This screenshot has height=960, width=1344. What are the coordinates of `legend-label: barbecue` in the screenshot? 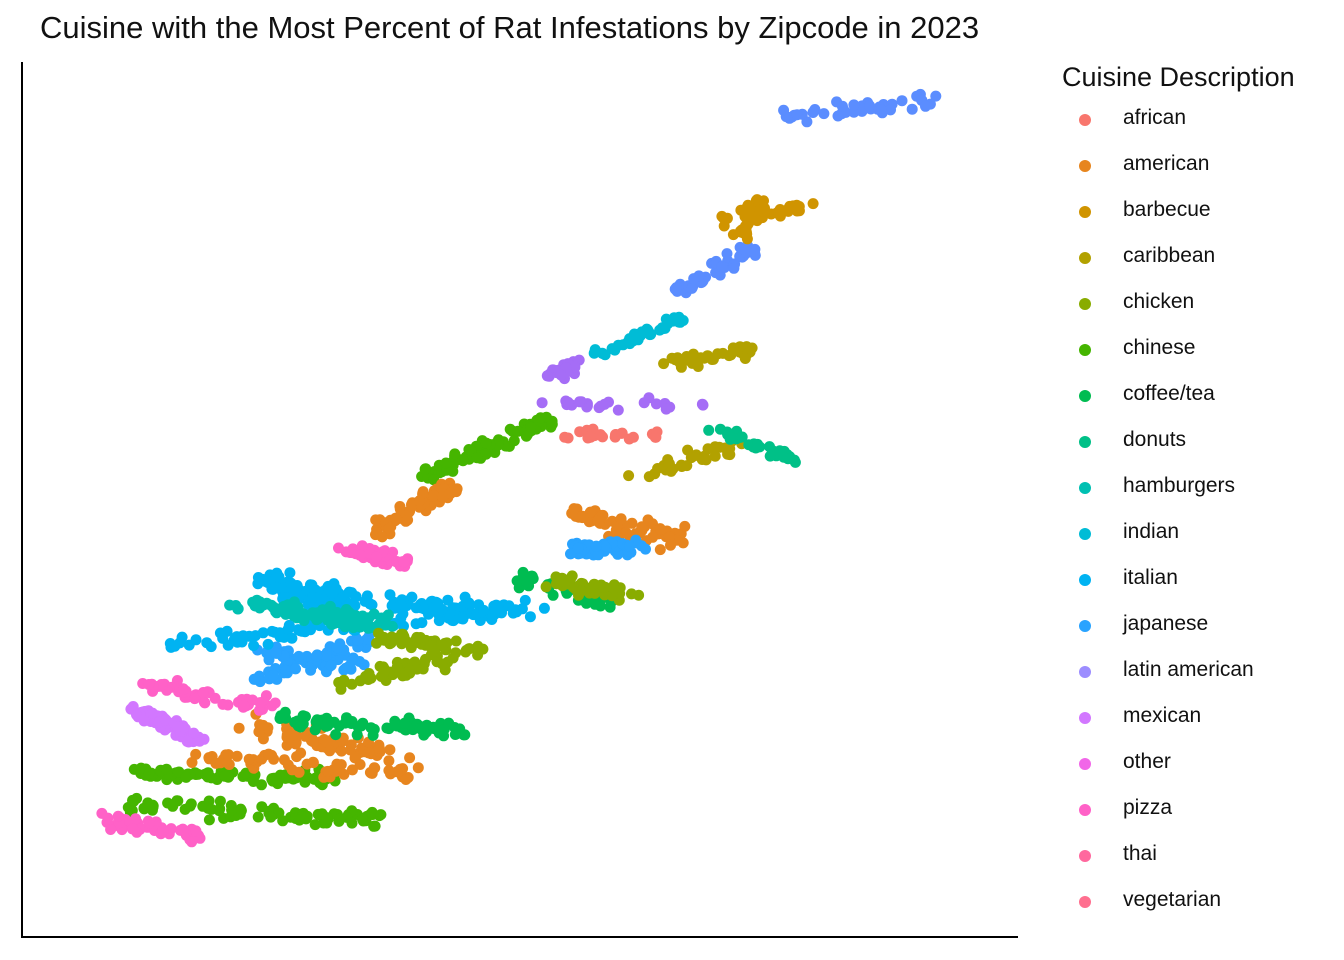 It's located at (1167, 209).